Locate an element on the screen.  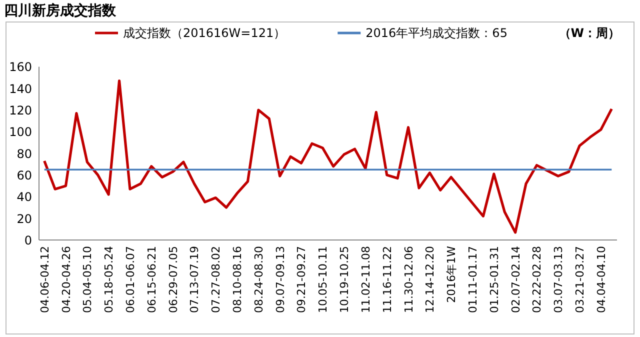
y-tick-label: 60 is located at coordinates (24, 175).